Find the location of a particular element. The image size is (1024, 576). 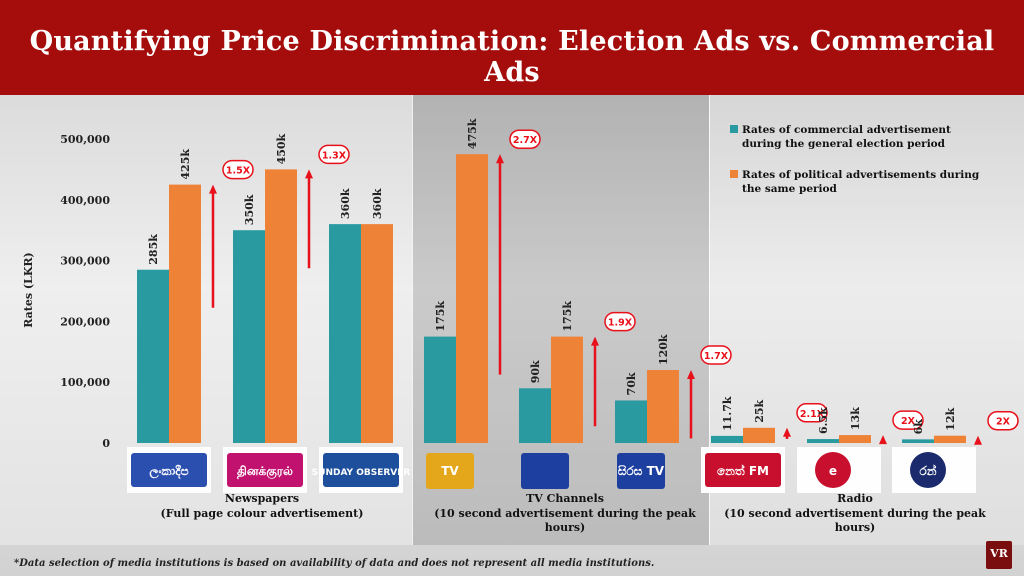

ratio-label: 2.7X is located at coordinates (525, 140).